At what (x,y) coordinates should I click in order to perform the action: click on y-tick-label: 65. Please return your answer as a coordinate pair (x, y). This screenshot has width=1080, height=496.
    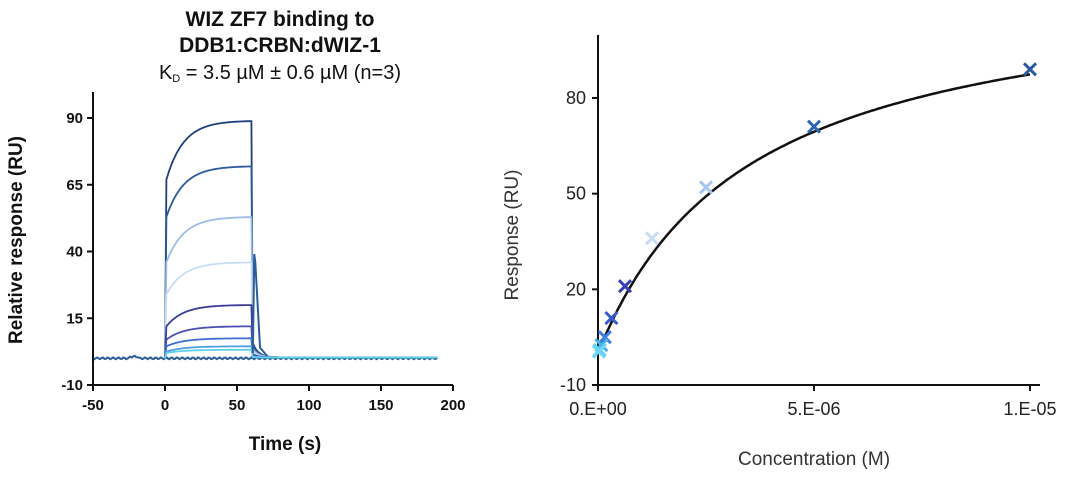
    Looking at the image, I should click on (74, 185).